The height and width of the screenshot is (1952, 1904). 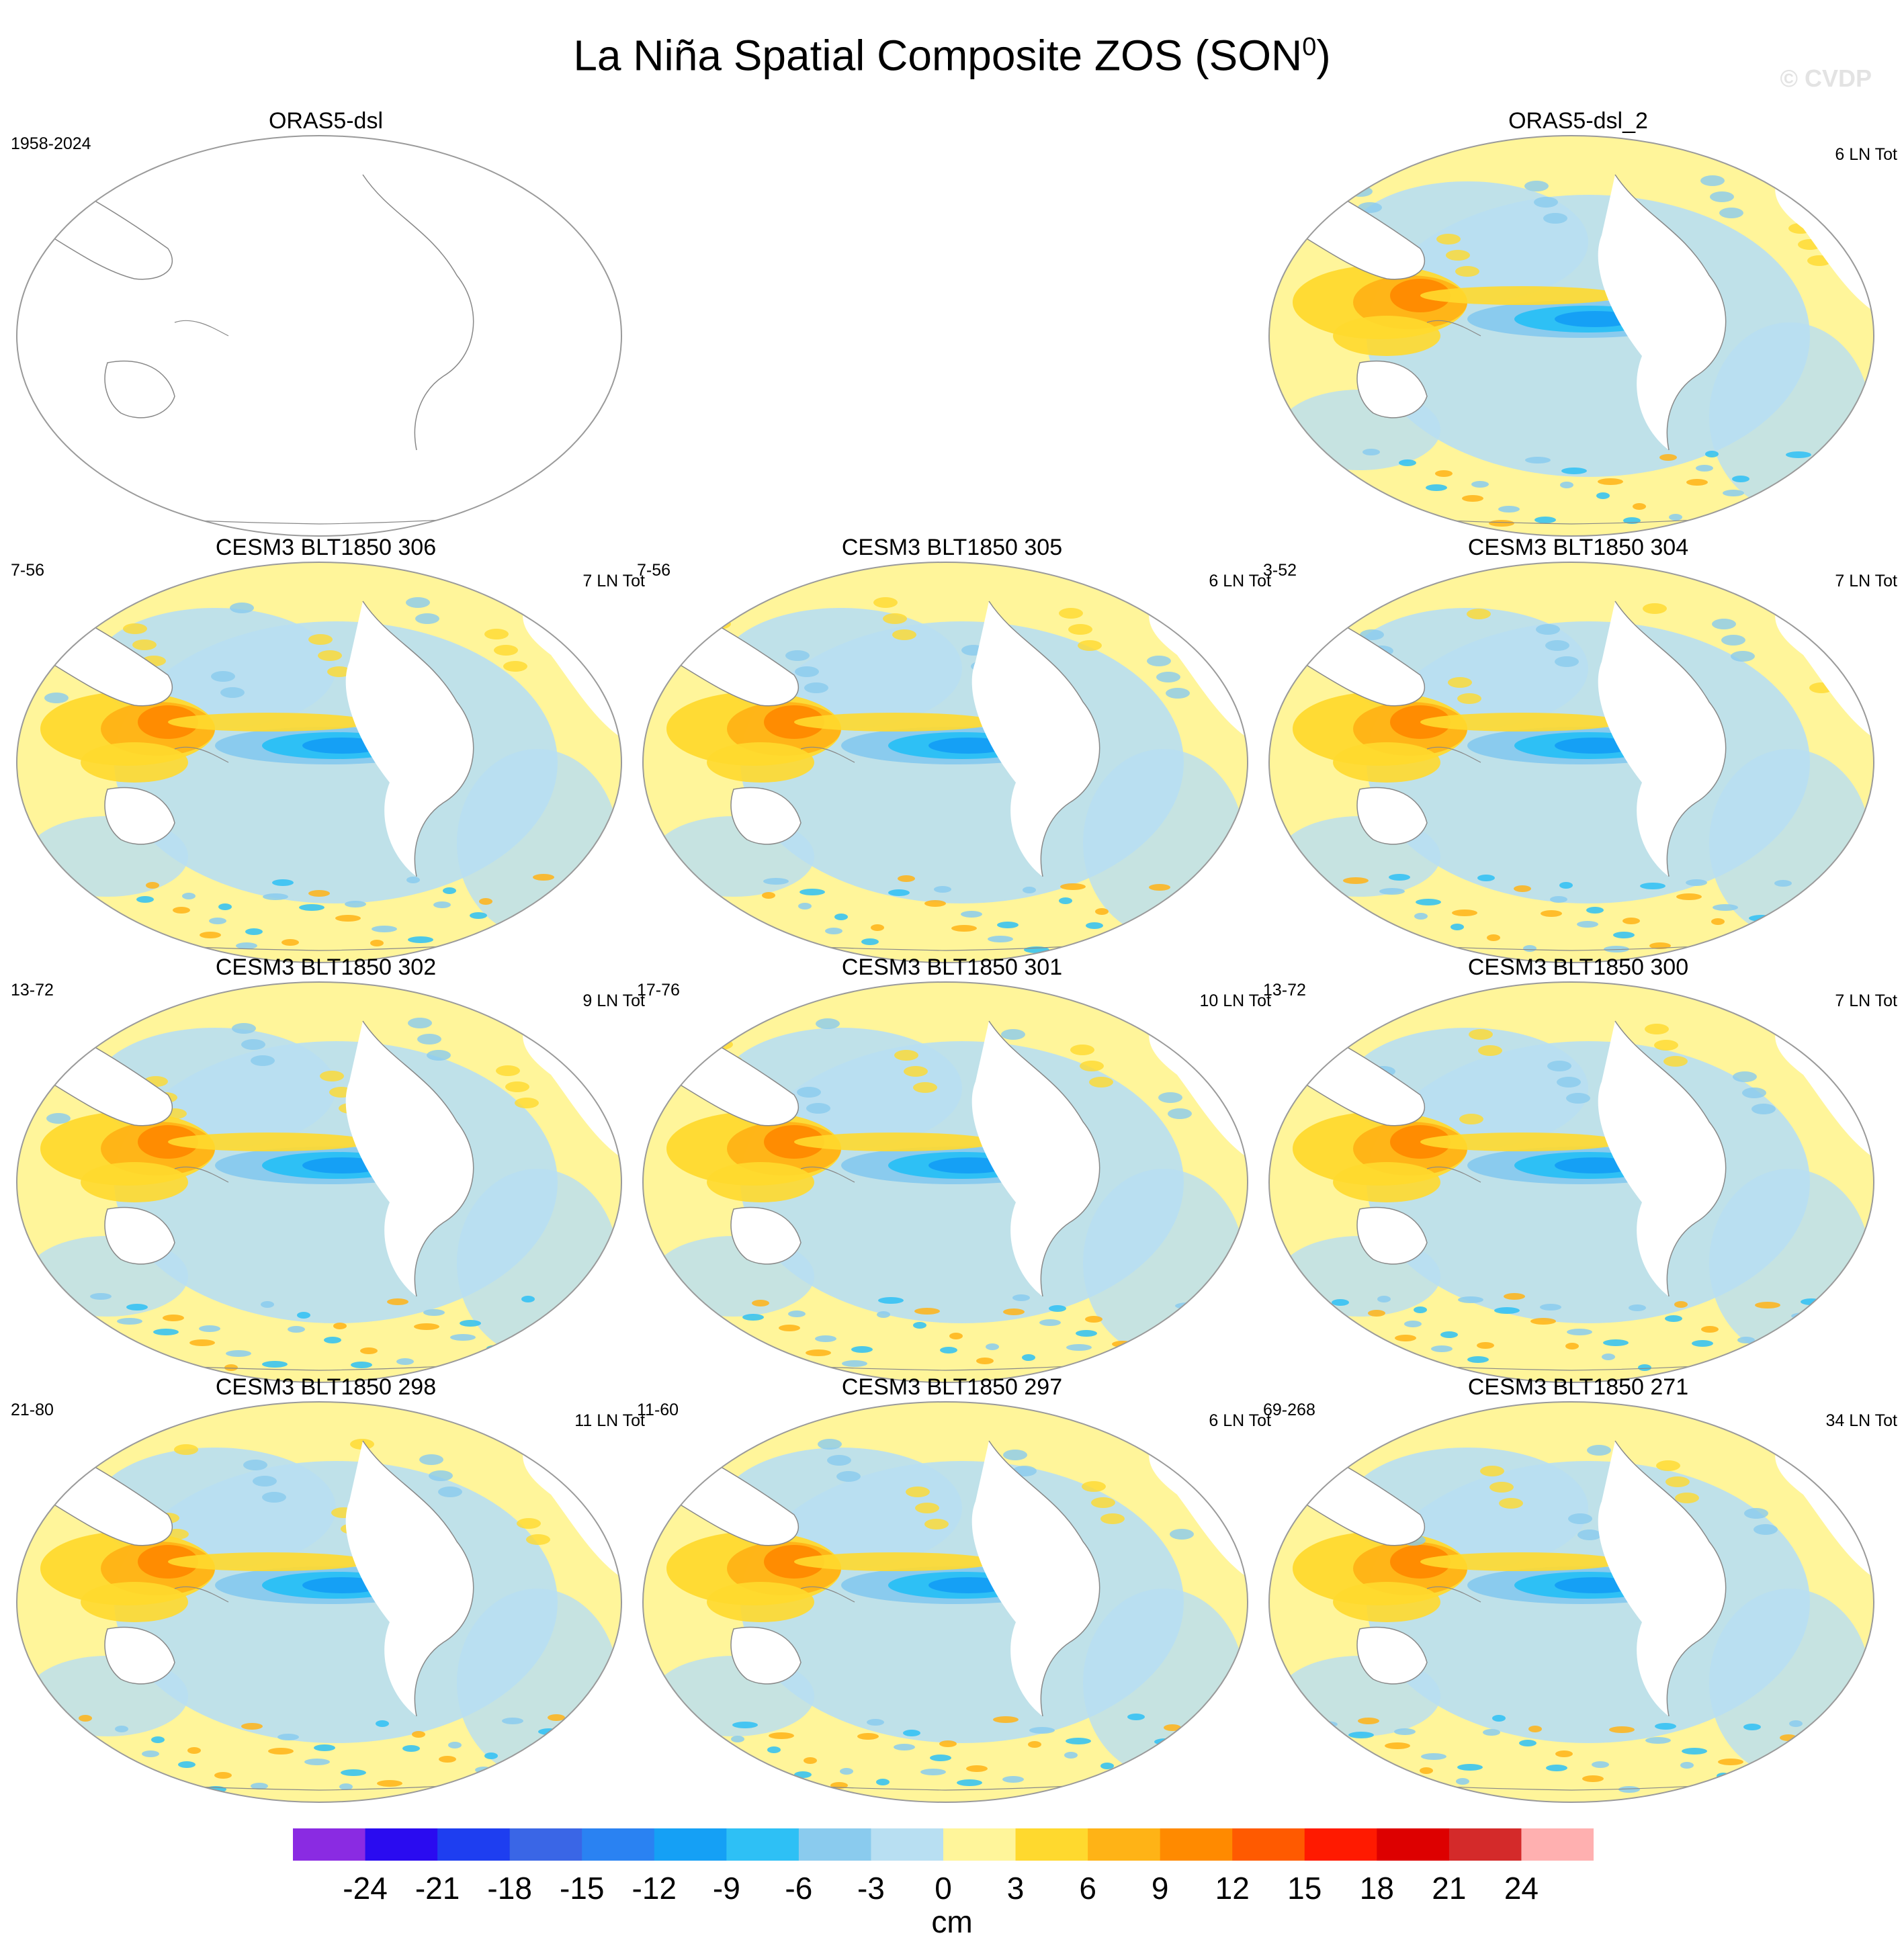 What do you see at coordinates (1233, 1888) in the screenshot?
I see `colorbar-tick-label: 12` at bounding box center [1233, 1888].